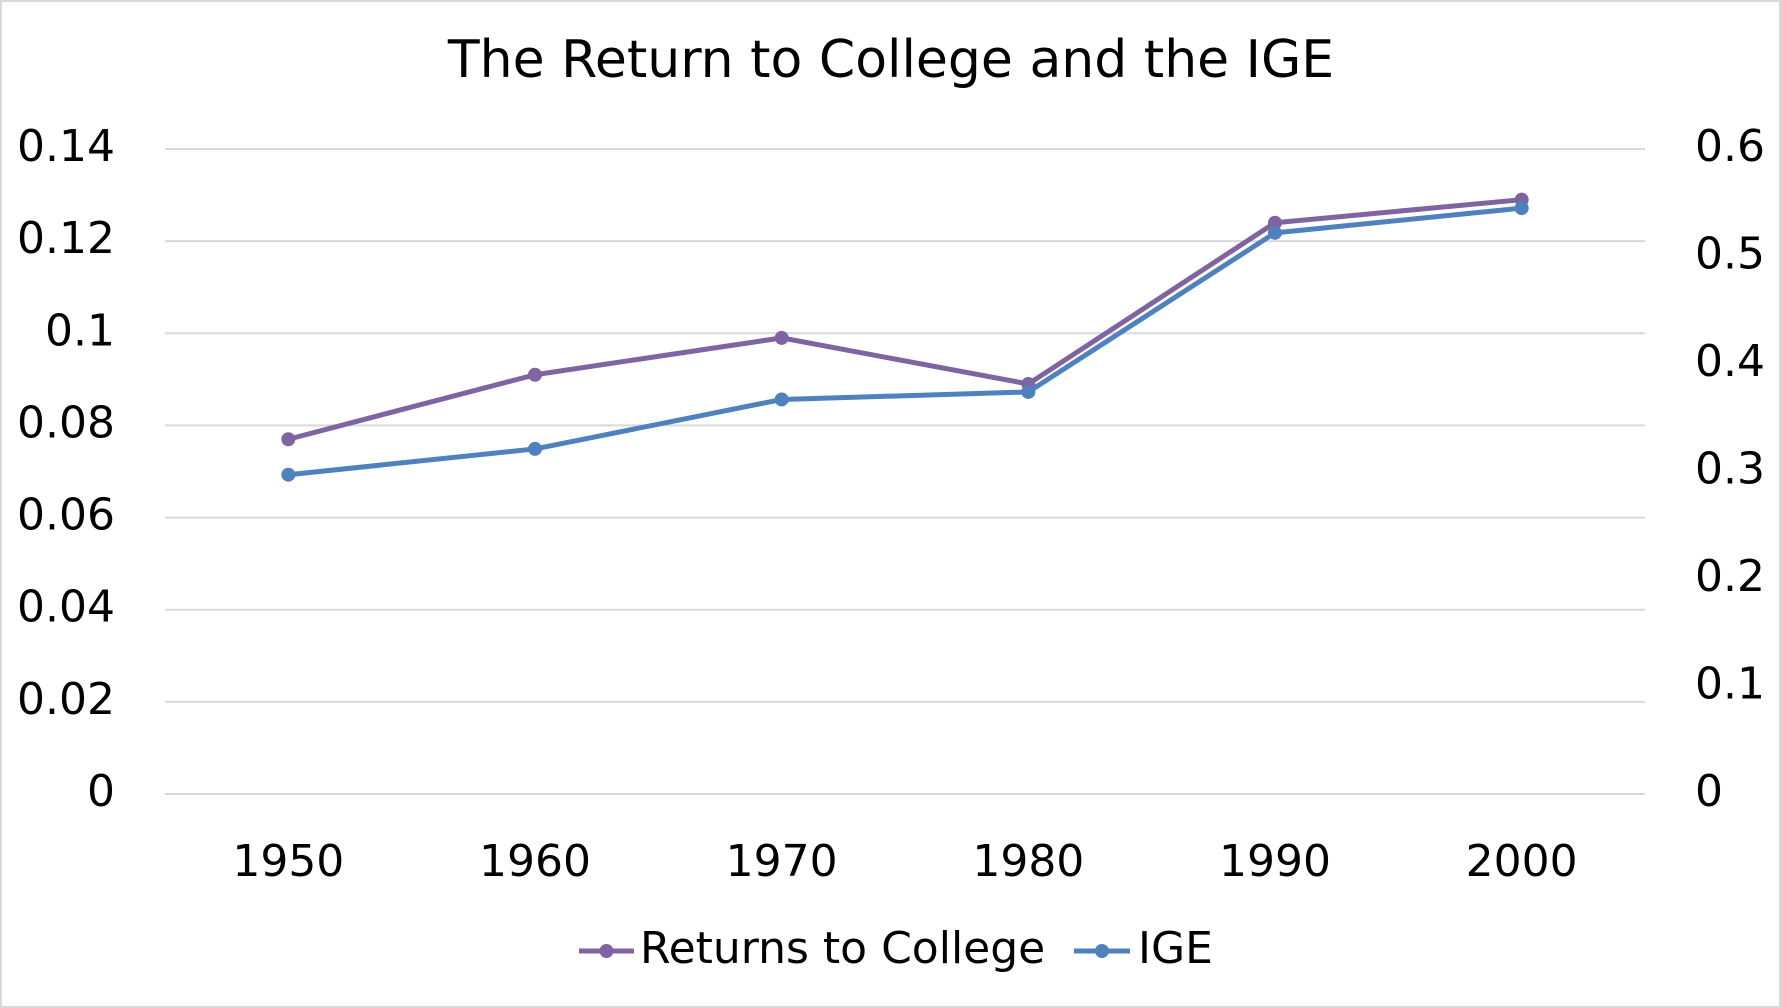  Describe the element at coordinates (66, 238) in the screenshot. I see `y-tick-label: 0.12` at that location.